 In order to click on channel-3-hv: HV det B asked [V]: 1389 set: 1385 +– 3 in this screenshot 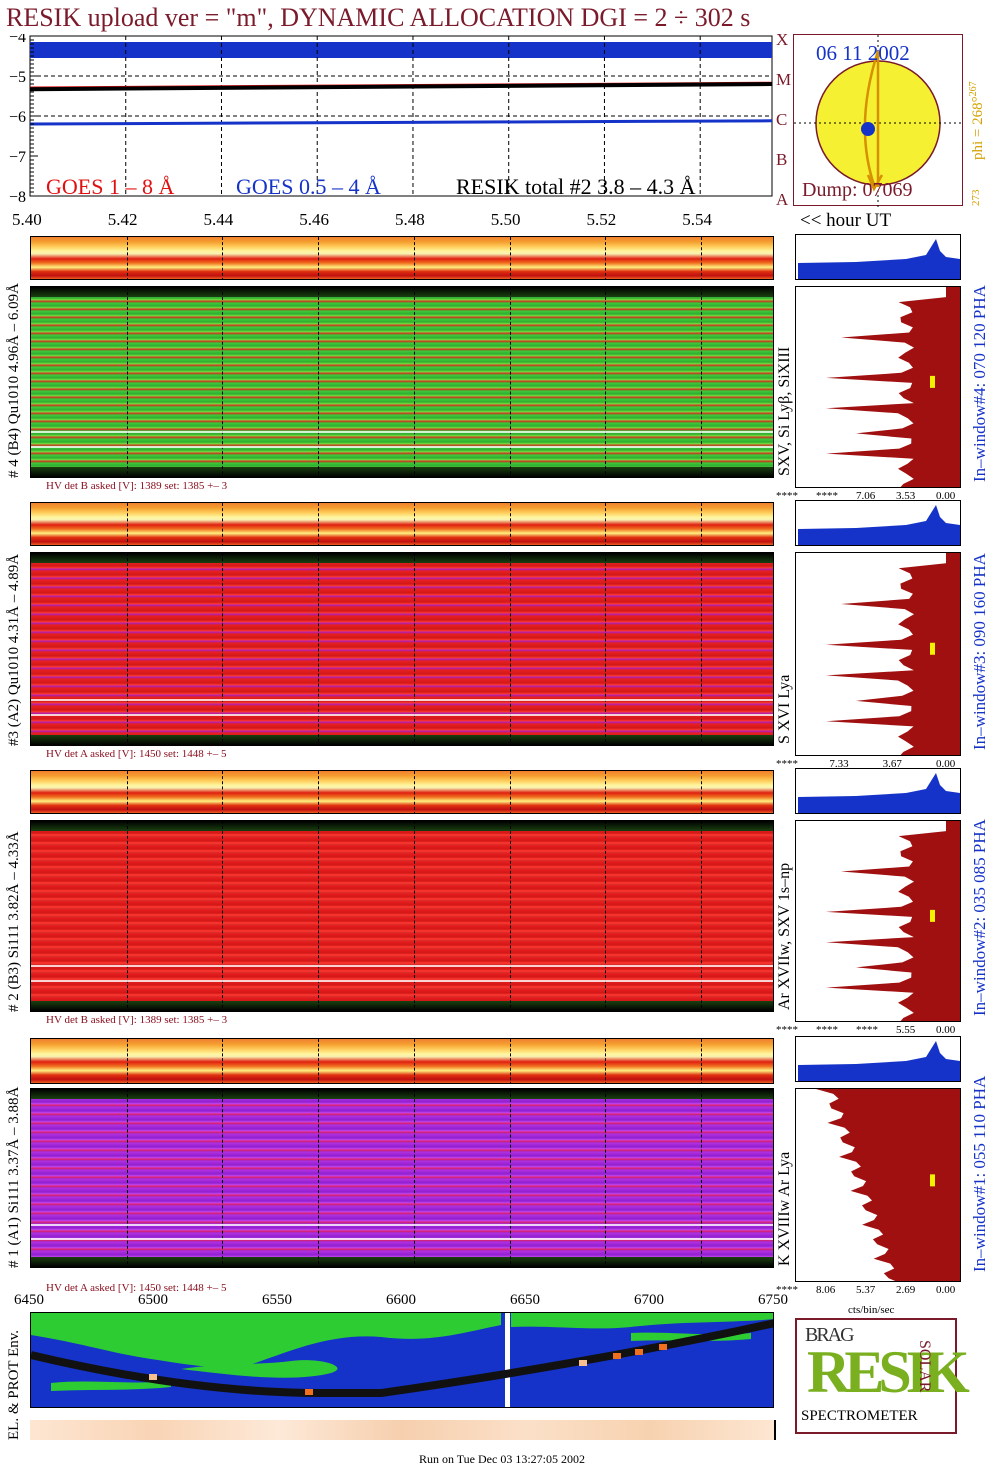, I will do `click(137, 1020)`.